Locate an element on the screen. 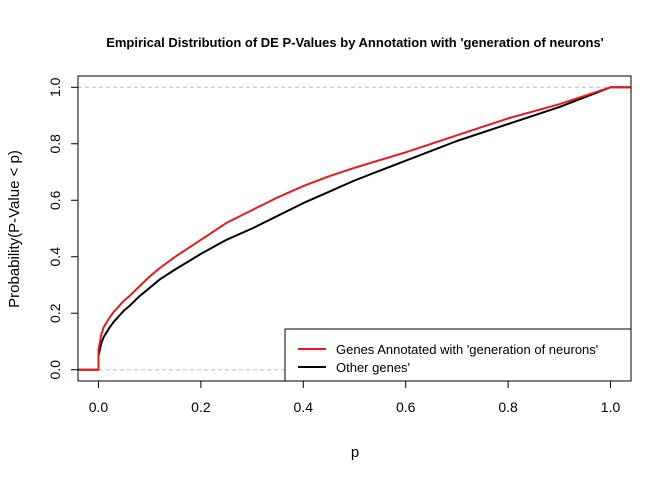 The width and height of the screenshot is (672, 480). x-tick-label: 1.0 is located at coordinates (611, 407).